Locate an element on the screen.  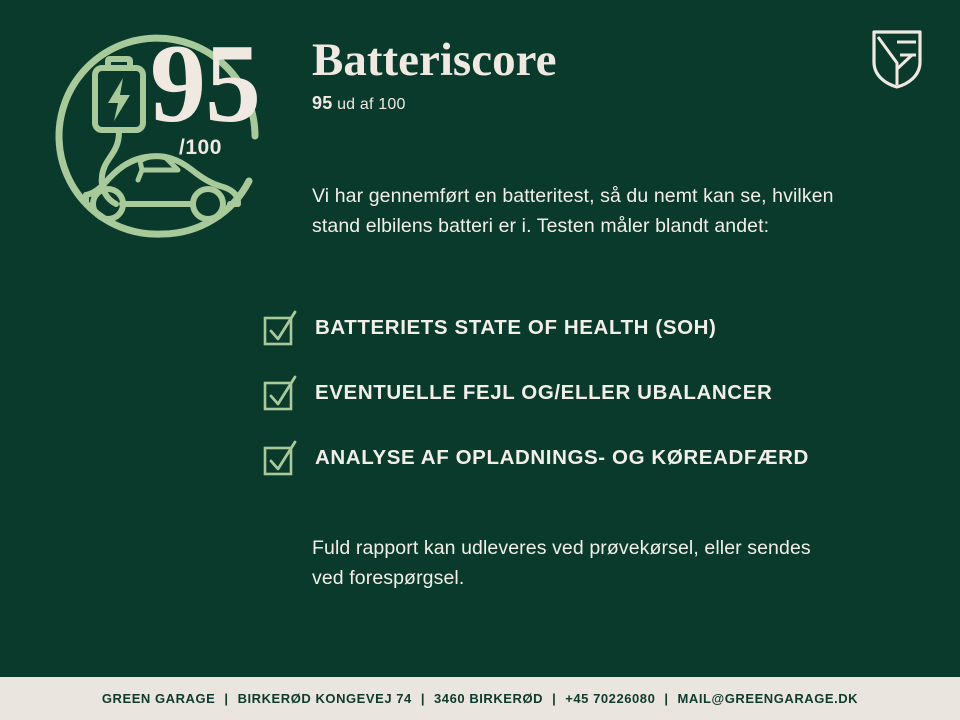
battery-score-badge: 95 /100 is located at coordinates (167, 138).